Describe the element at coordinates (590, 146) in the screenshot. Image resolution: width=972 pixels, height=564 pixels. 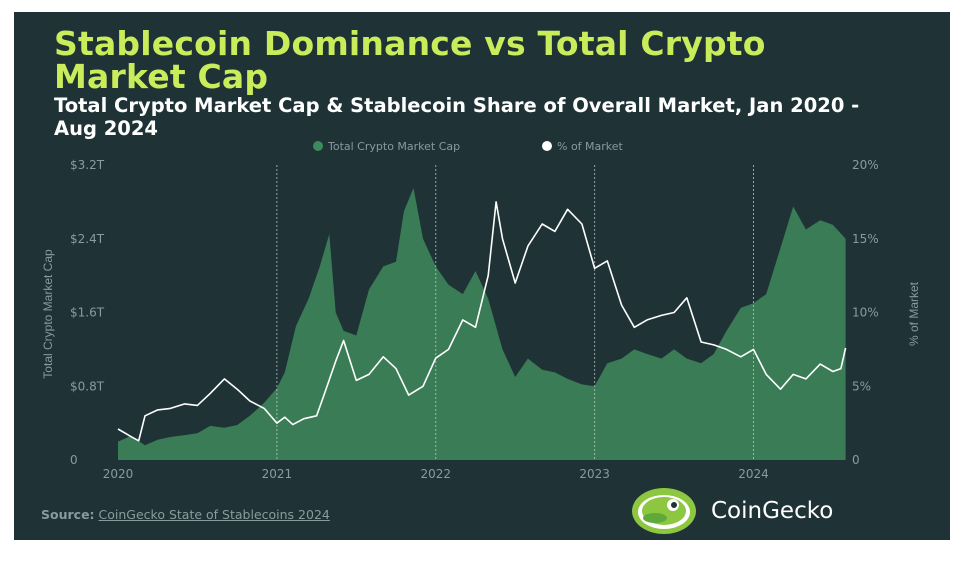
I see `legend-label: % of Market` at that location.